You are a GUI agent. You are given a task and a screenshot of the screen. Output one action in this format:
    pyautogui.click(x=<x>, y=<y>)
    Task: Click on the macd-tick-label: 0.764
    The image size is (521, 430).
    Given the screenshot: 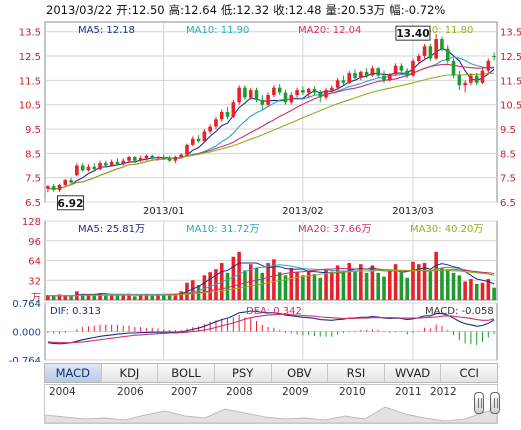 What is the action you would take?
    pyautogui.click(x=26, y=304)
    